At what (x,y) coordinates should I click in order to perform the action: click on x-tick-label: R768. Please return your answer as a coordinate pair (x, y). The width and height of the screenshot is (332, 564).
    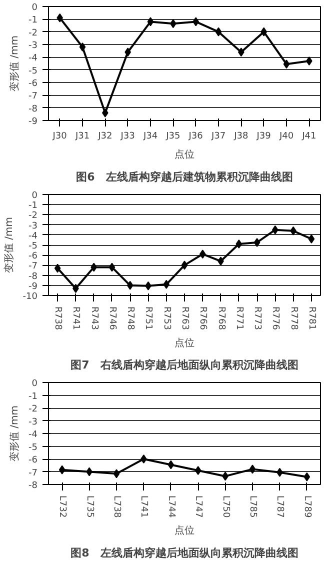
    Looking at the image, I should click on (221, 318).